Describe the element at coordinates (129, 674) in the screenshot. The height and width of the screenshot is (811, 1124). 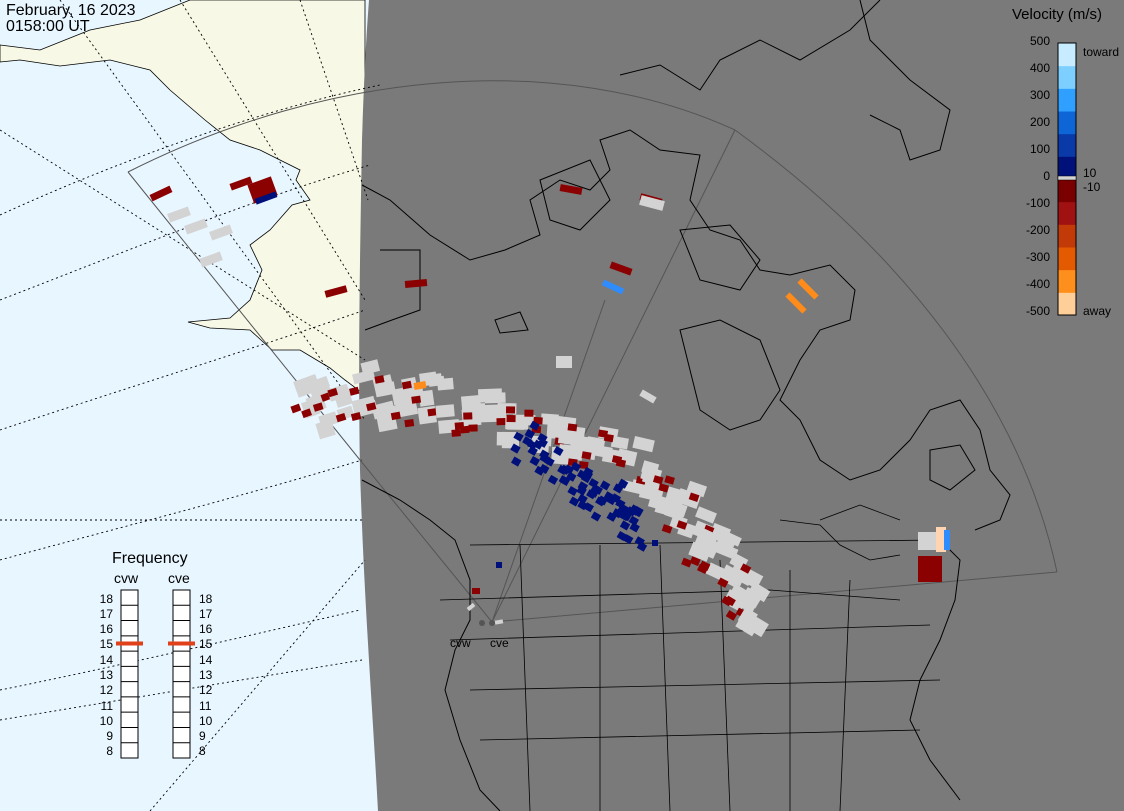
I see `cvw-frequency-gauge` at that location.